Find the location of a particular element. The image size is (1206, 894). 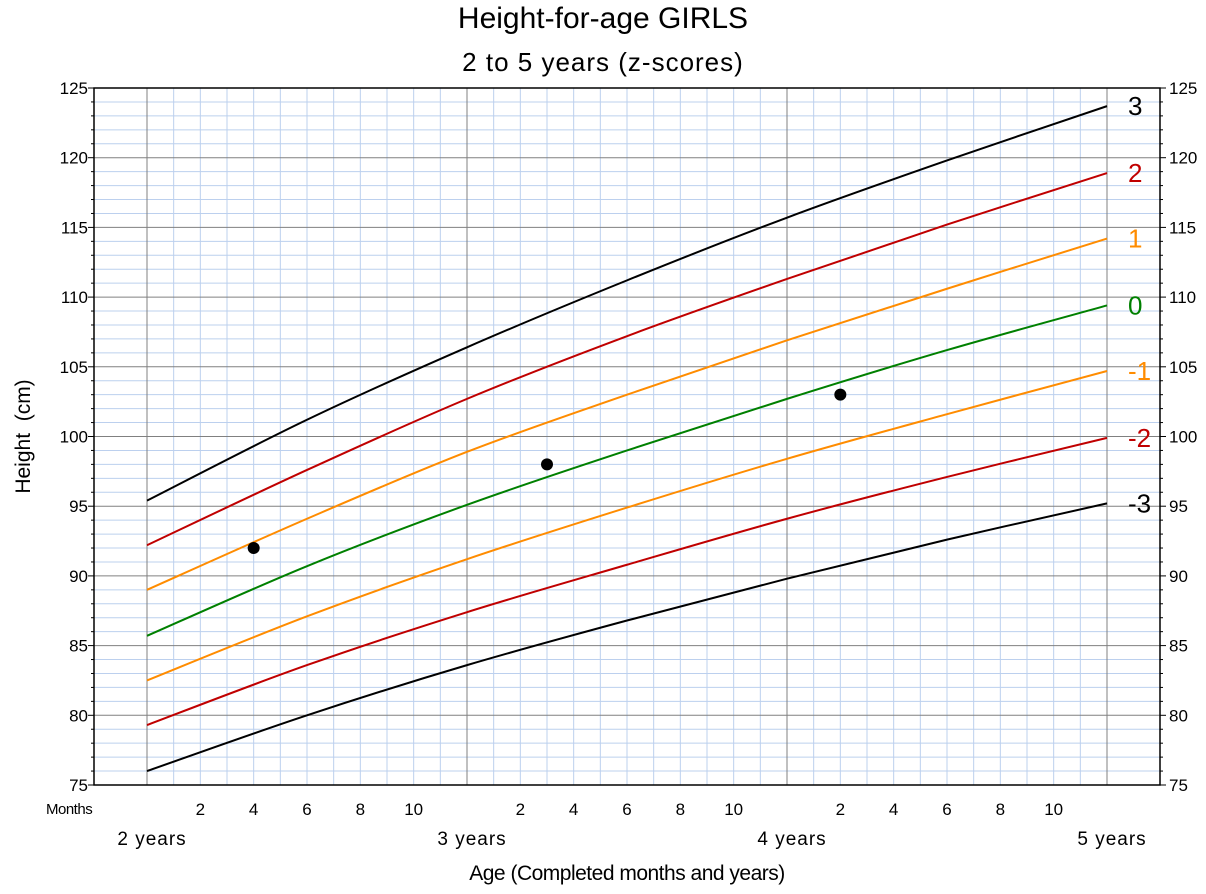

series-label-z1: 1 is located at coordinates (1135, 239).